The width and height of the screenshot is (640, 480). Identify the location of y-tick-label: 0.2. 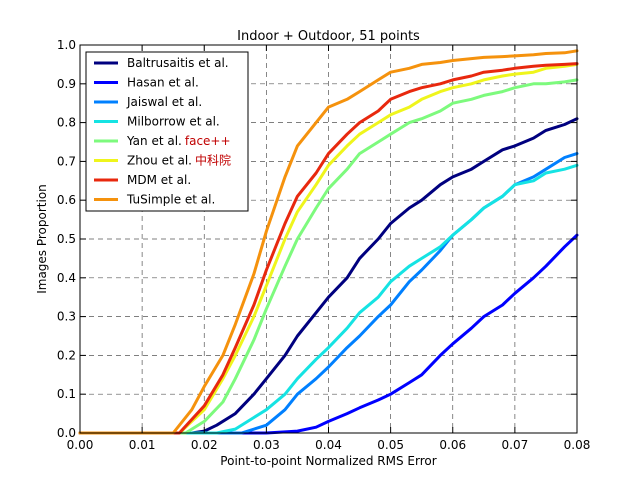
(66, 355).